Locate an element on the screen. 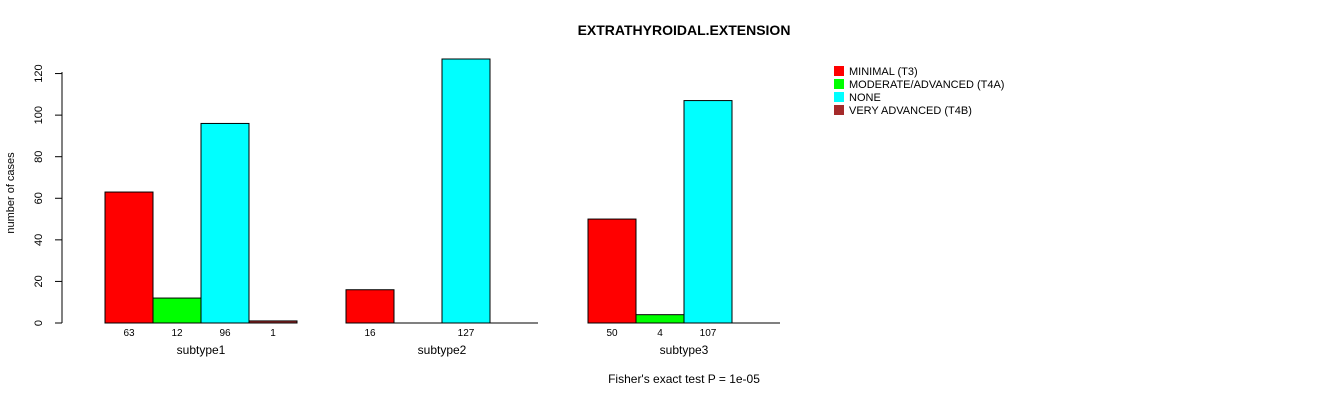 This screenshot has height=400, width=1340. category-label-subtype3: subtype3 is located at coordinates (684, 350).